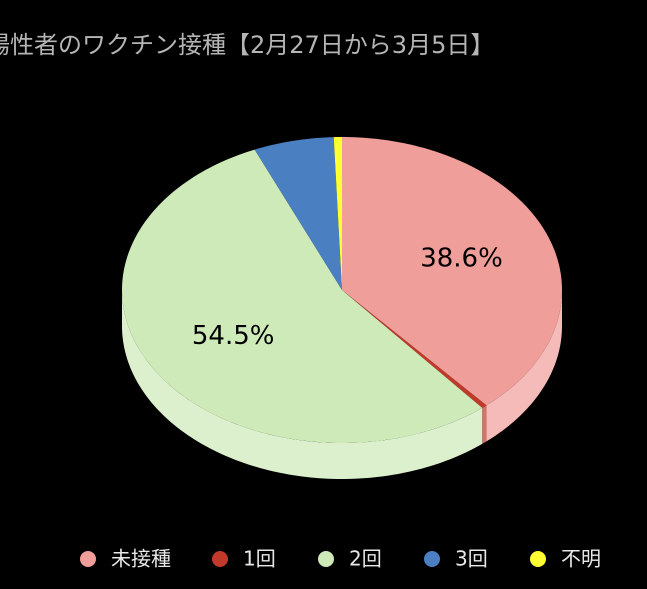  I want to click on data-label: 54.5%, so click(233, 336).